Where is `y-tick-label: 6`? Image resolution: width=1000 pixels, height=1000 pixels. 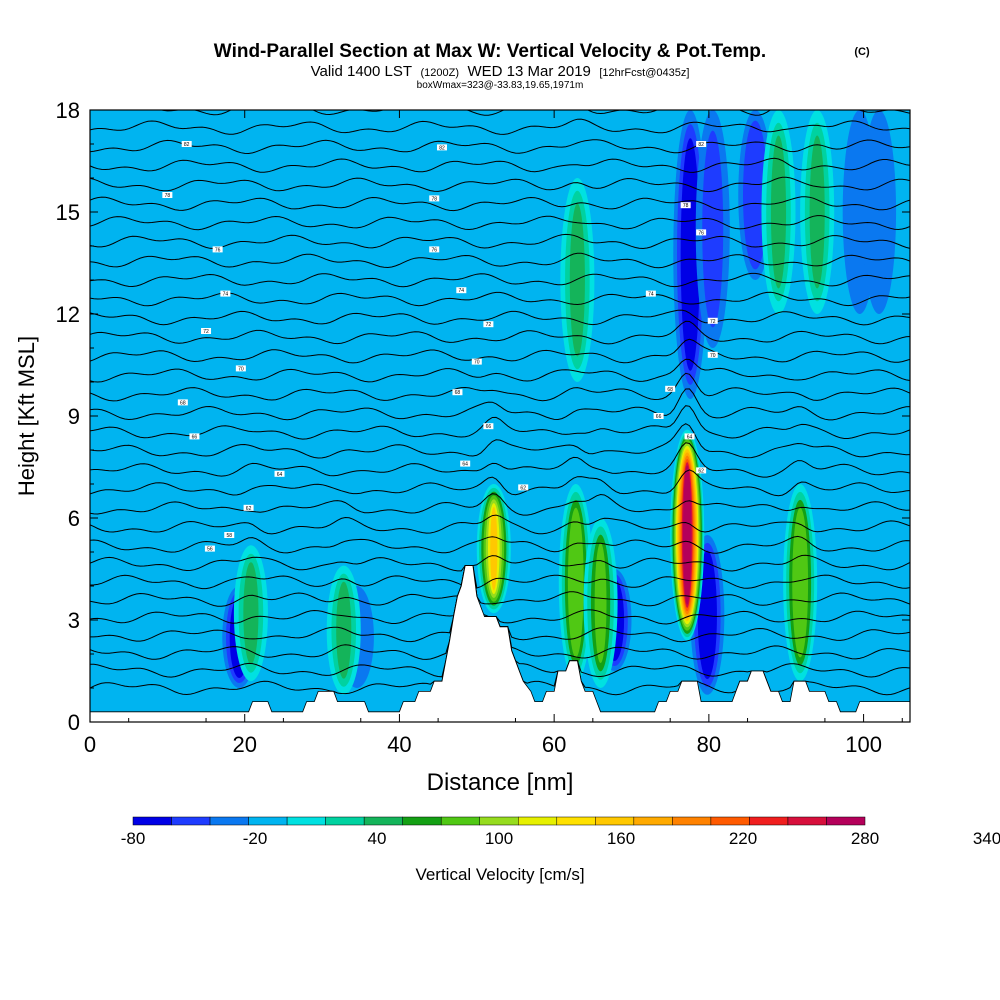
y-tick-label: 6 is located at coordinates (74, 518).